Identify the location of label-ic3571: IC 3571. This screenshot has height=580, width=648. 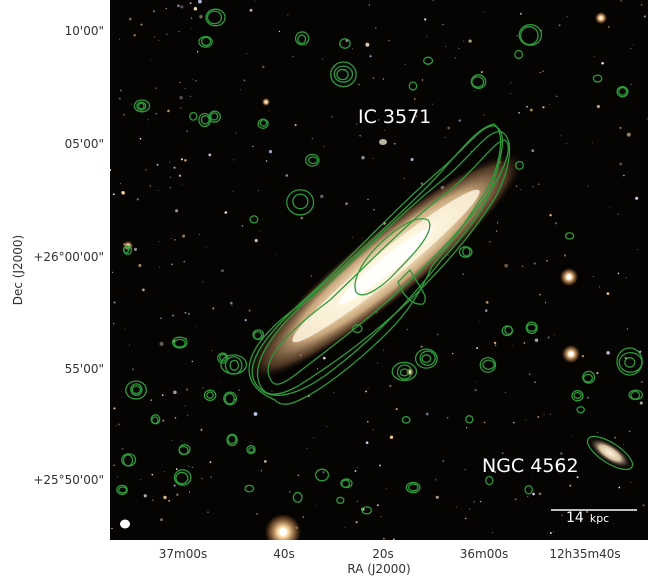
(395, 117).